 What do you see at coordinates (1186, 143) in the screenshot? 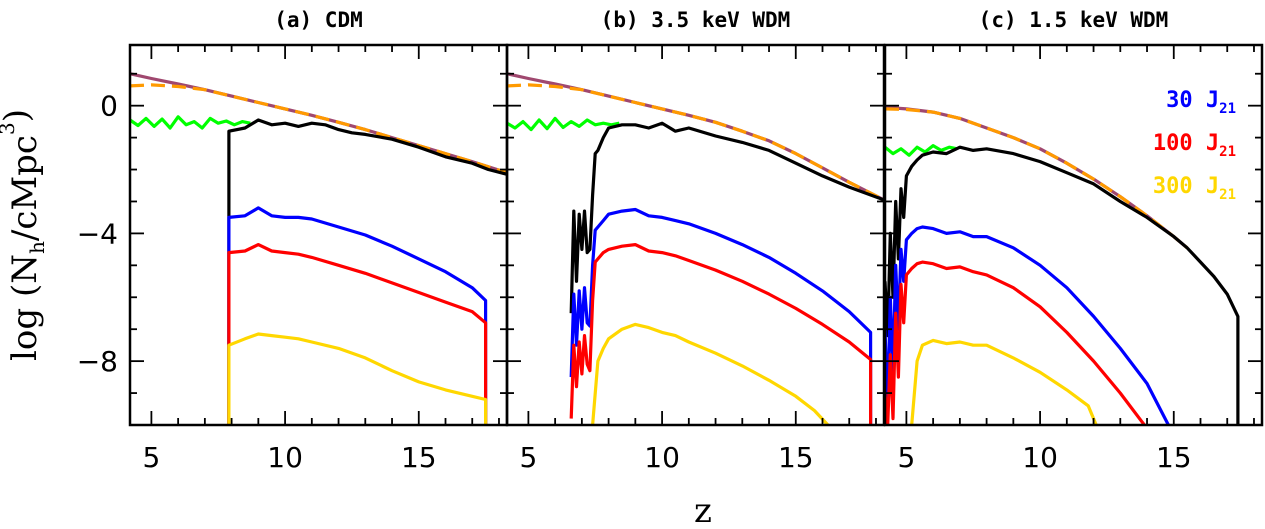
I see `legend-label: 100 J` at bounding box center [1186, 143].